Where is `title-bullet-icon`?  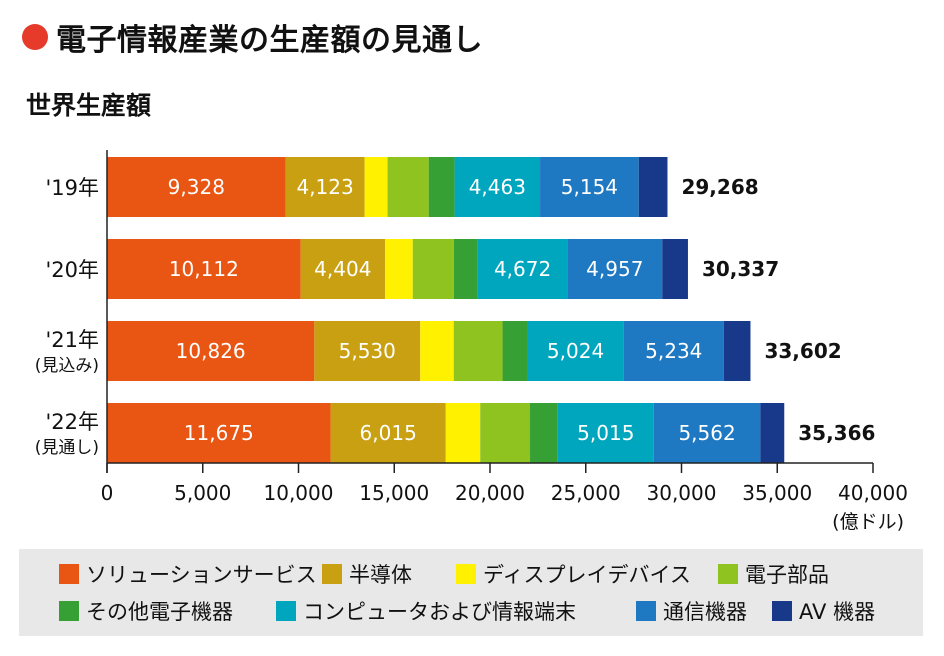
title-bullet-icon is located at coordinates (35, 37).